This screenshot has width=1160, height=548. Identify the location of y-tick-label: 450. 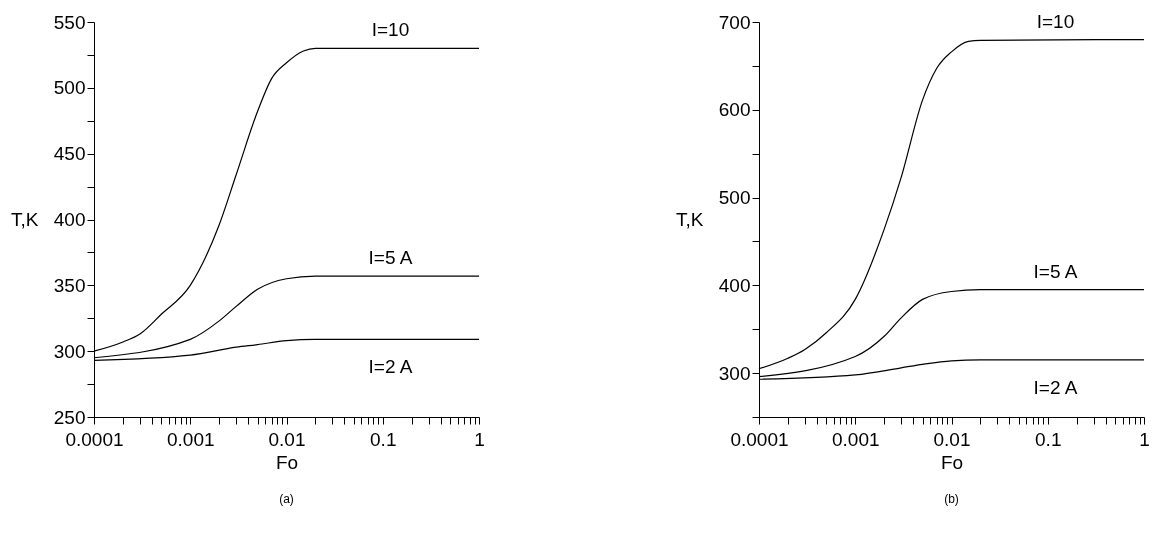
(69, 154).